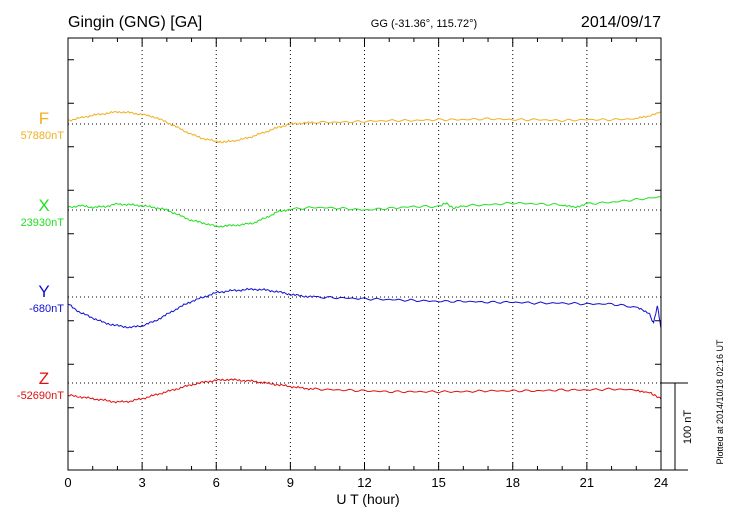  What do you see at coordinates (720, 402) in the screenshot?
I see `plotted-timestamp: Plotted at 2014/10/18 02:16 UT` at bounding box center [720, 402].